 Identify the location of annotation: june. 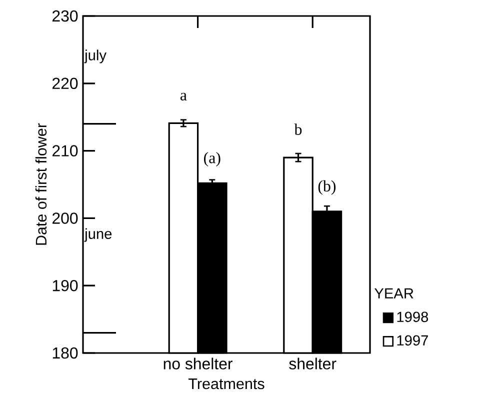
(98, 235).